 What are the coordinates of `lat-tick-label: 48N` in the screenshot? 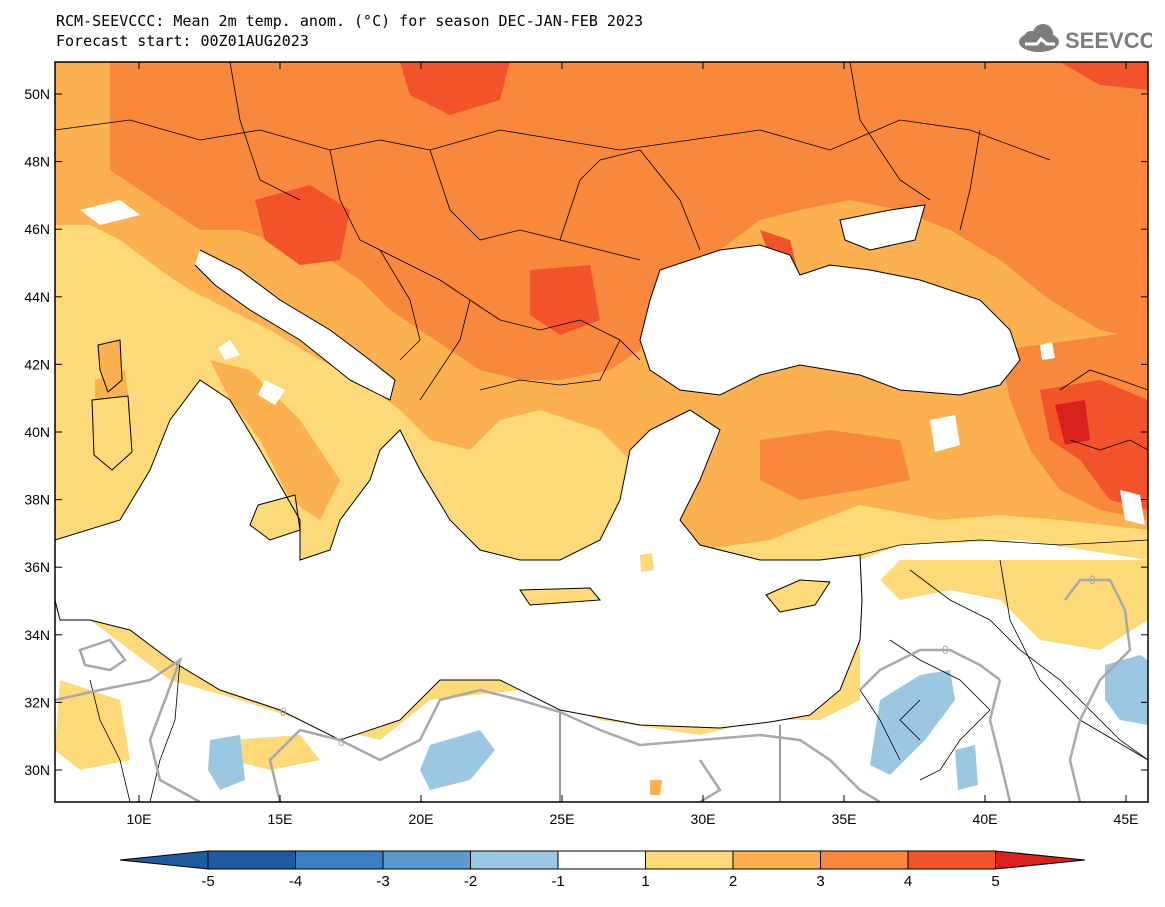 It's located at (37, 162).